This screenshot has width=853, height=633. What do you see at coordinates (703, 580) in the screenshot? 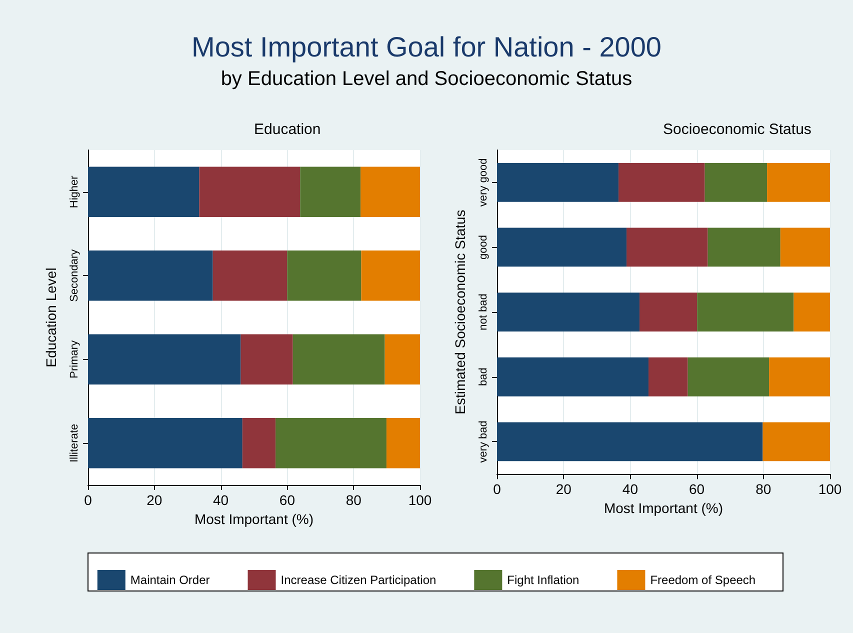
I see `legend-label: Freedom of Speech` at bounding box center [703, 580].